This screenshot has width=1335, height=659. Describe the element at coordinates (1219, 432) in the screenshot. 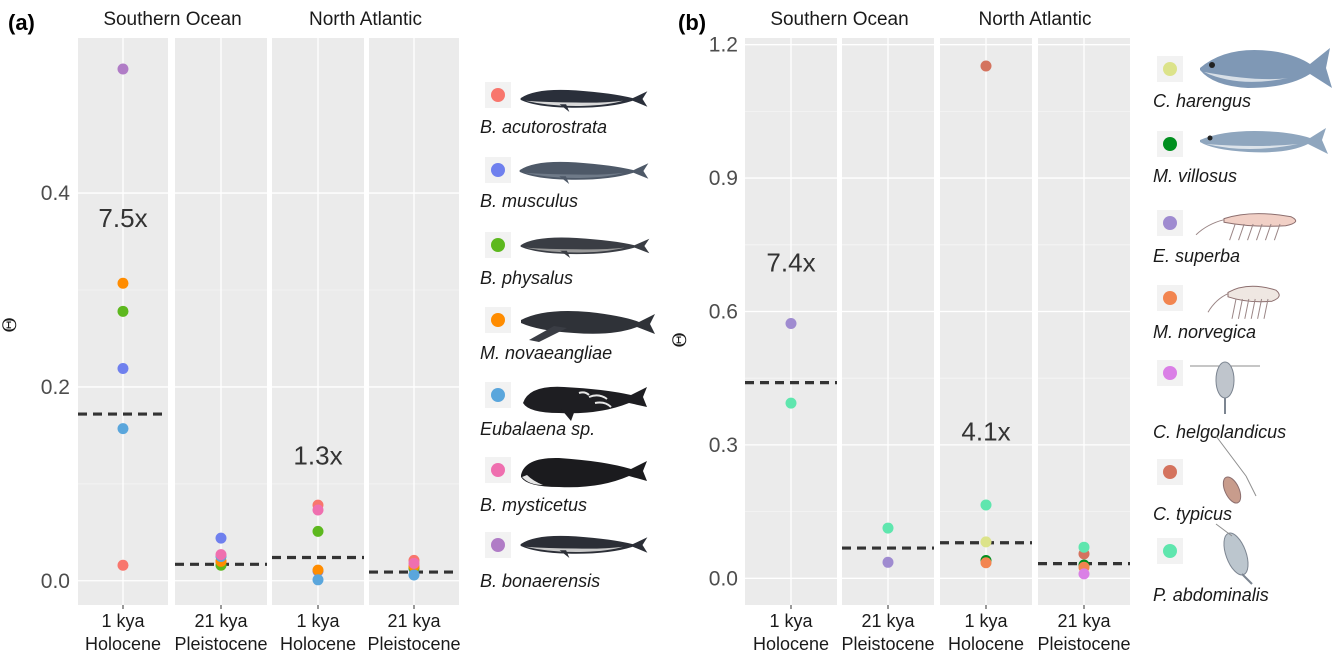

I see `legend-label: C. helgolandicus` at that location.